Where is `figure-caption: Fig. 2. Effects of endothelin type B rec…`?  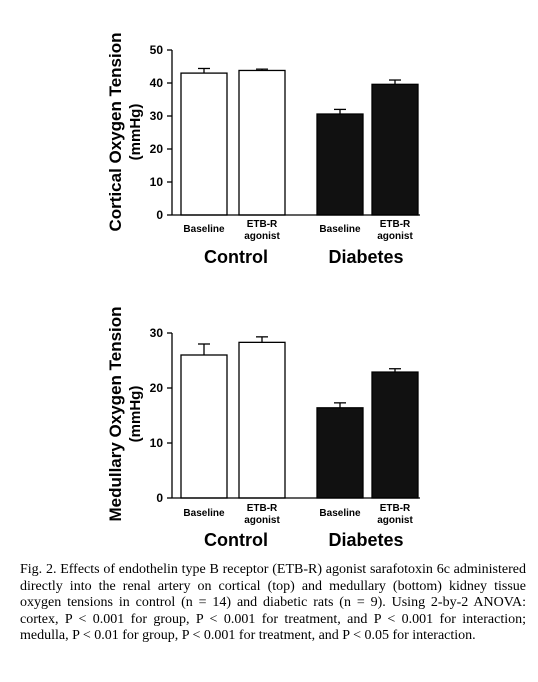 figure-caption: Fig. 2. Effects of endothelin type B rec… is located at coordinates (273, 602).